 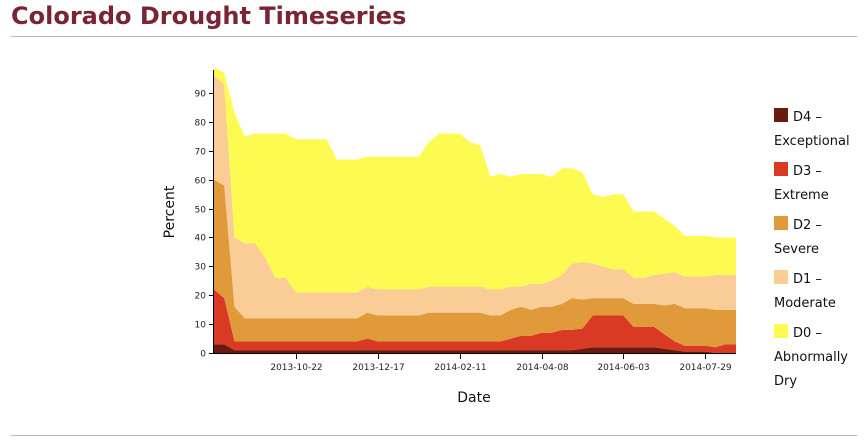 I want to click on legend-label: Severe, so click(x=796, y=249).